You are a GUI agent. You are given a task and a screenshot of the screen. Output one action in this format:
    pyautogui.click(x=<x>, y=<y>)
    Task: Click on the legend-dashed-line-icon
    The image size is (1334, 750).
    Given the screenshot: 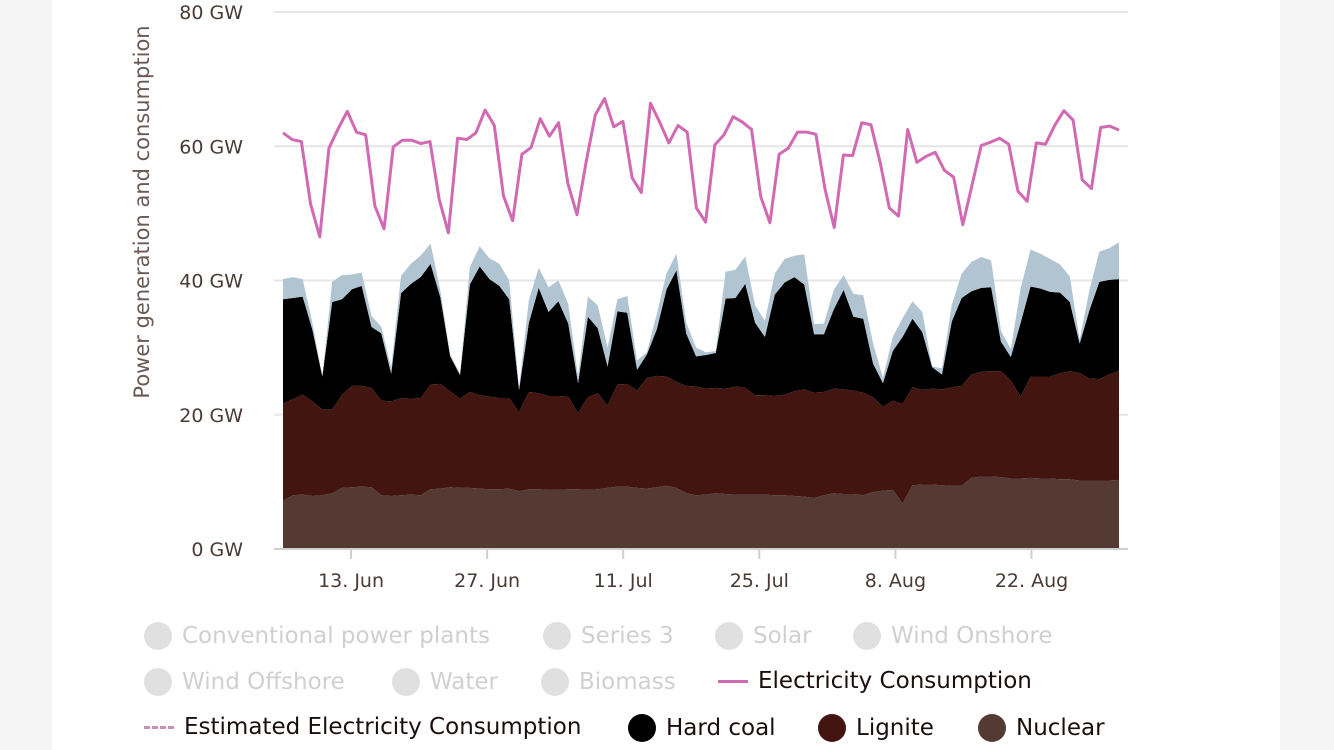 What is the action you would take?
    pyautogui.click(x=159, y=727)
    